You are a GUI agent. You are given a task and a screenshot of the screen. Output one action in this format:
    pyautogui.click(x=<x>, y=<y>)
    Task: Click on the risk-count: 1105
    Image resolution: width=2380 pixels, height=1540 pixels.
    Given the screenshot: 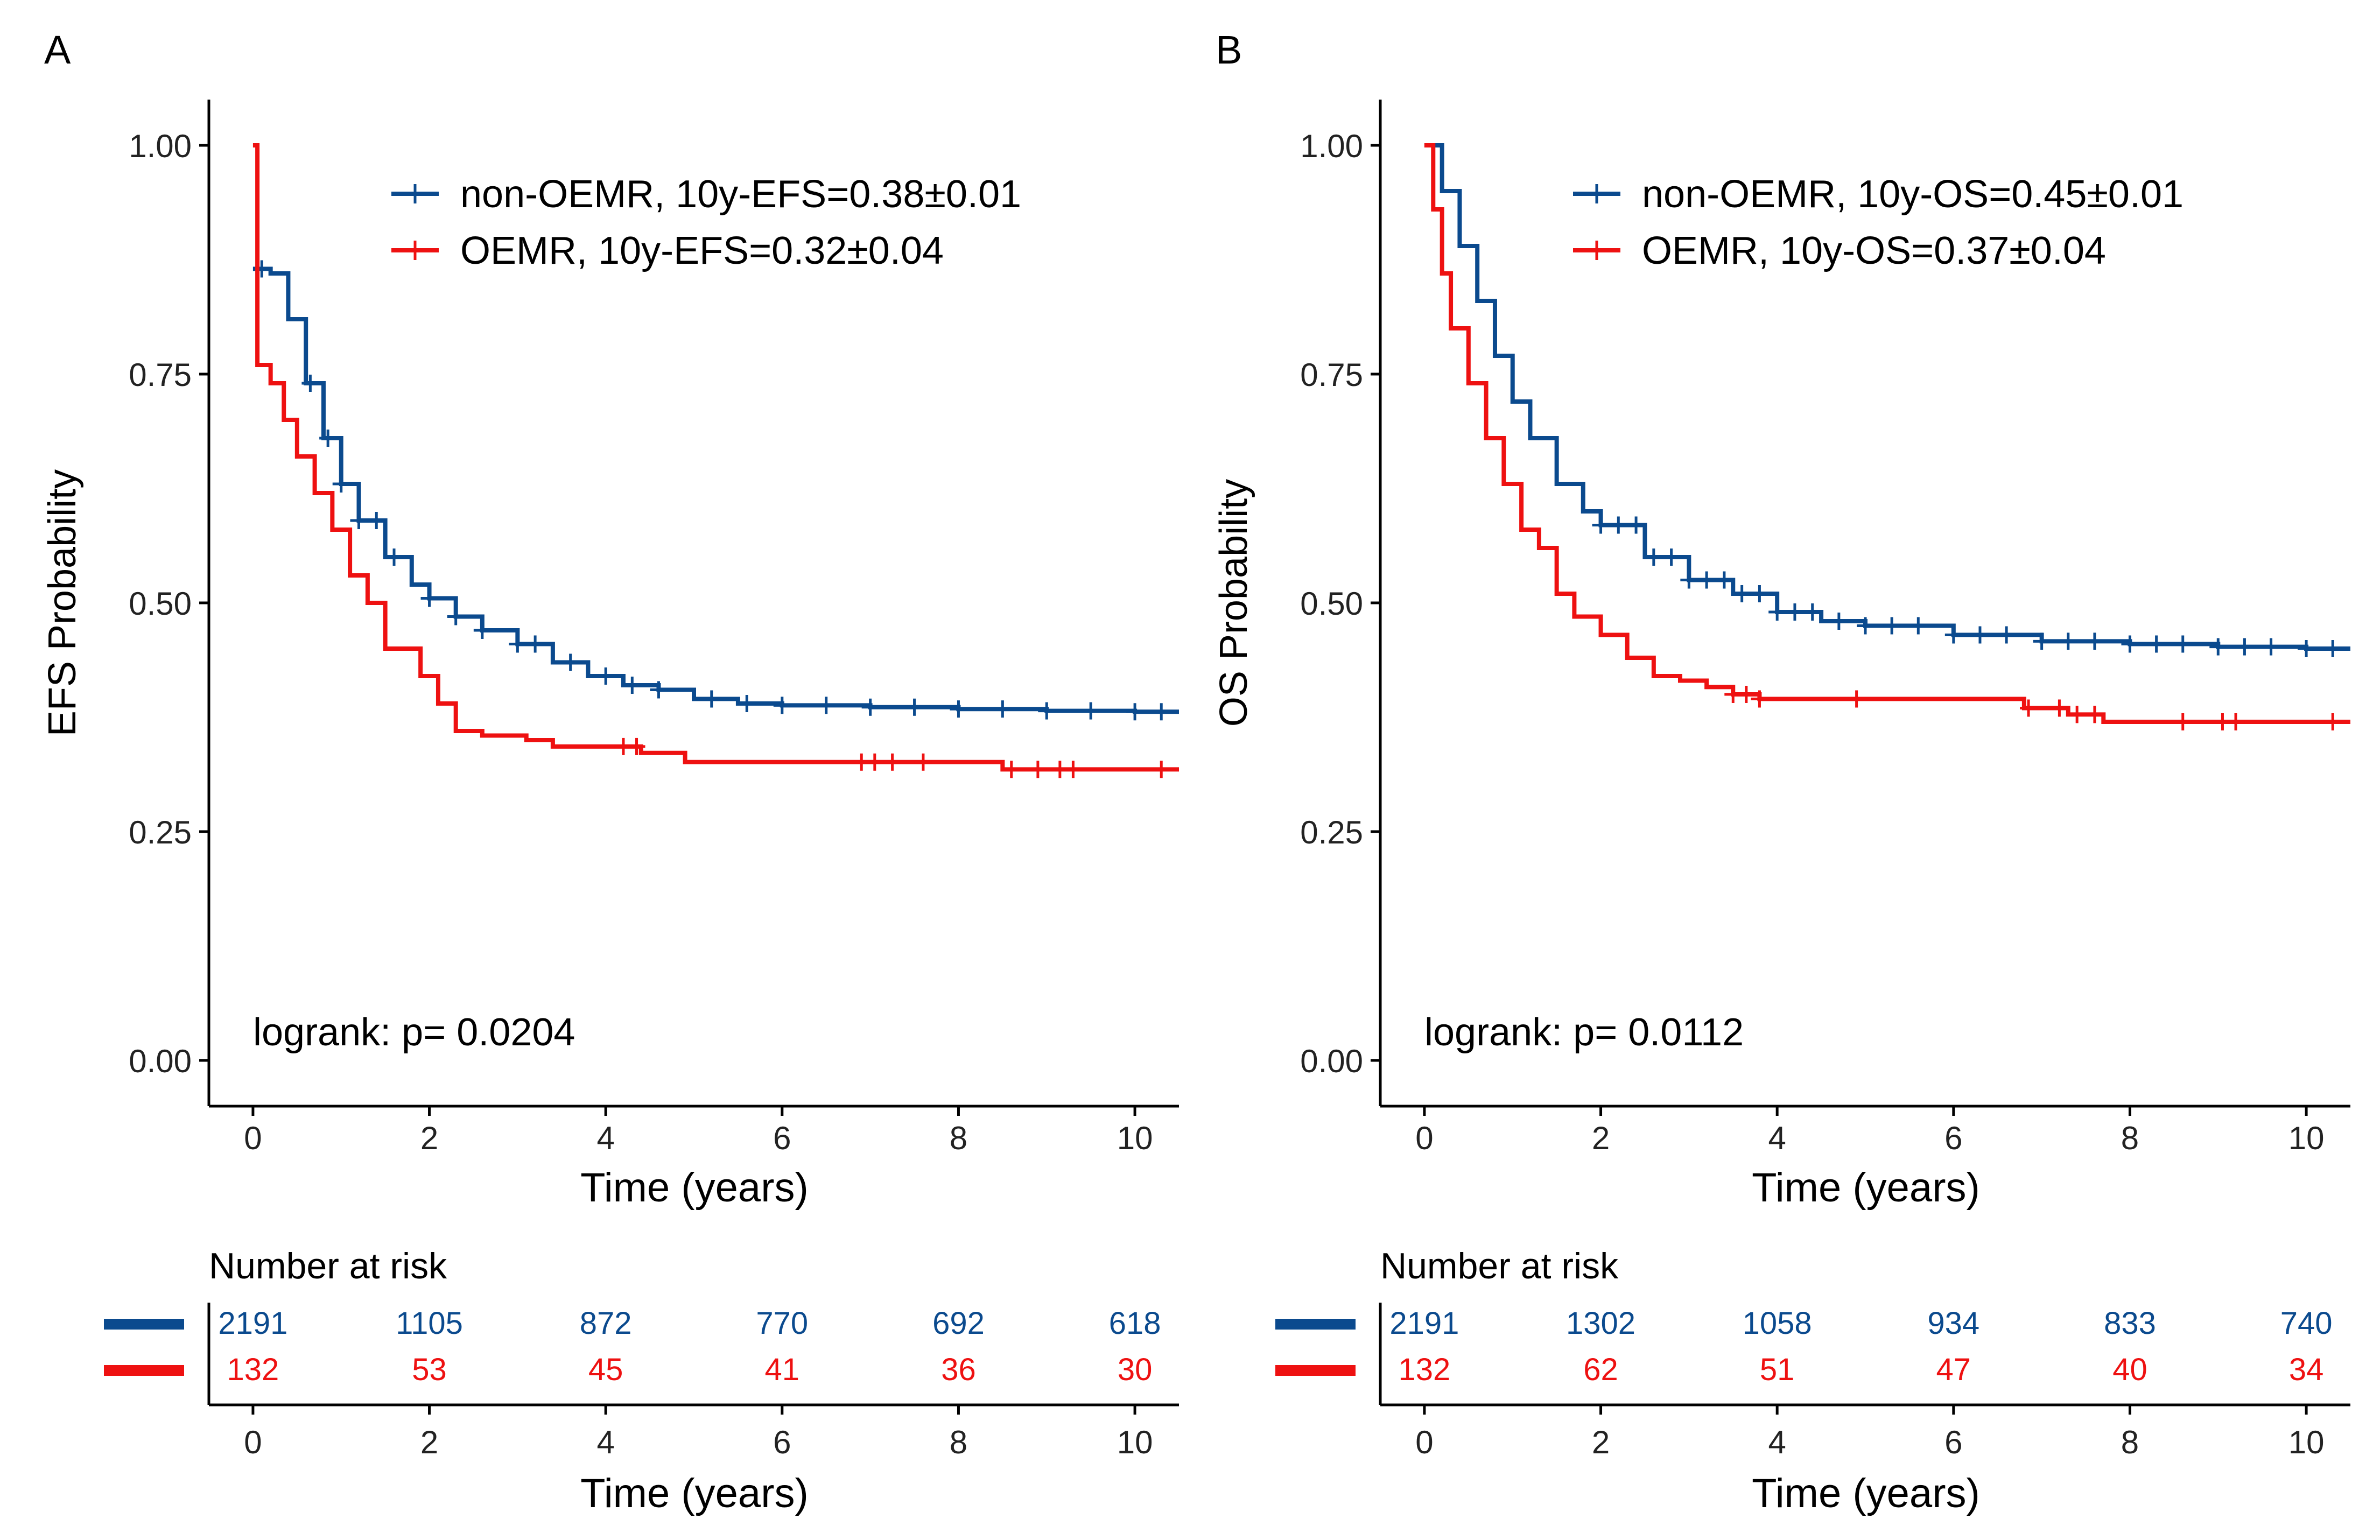 What is the action you would take?
    pyautogui.click(x=430, y=1323)
    